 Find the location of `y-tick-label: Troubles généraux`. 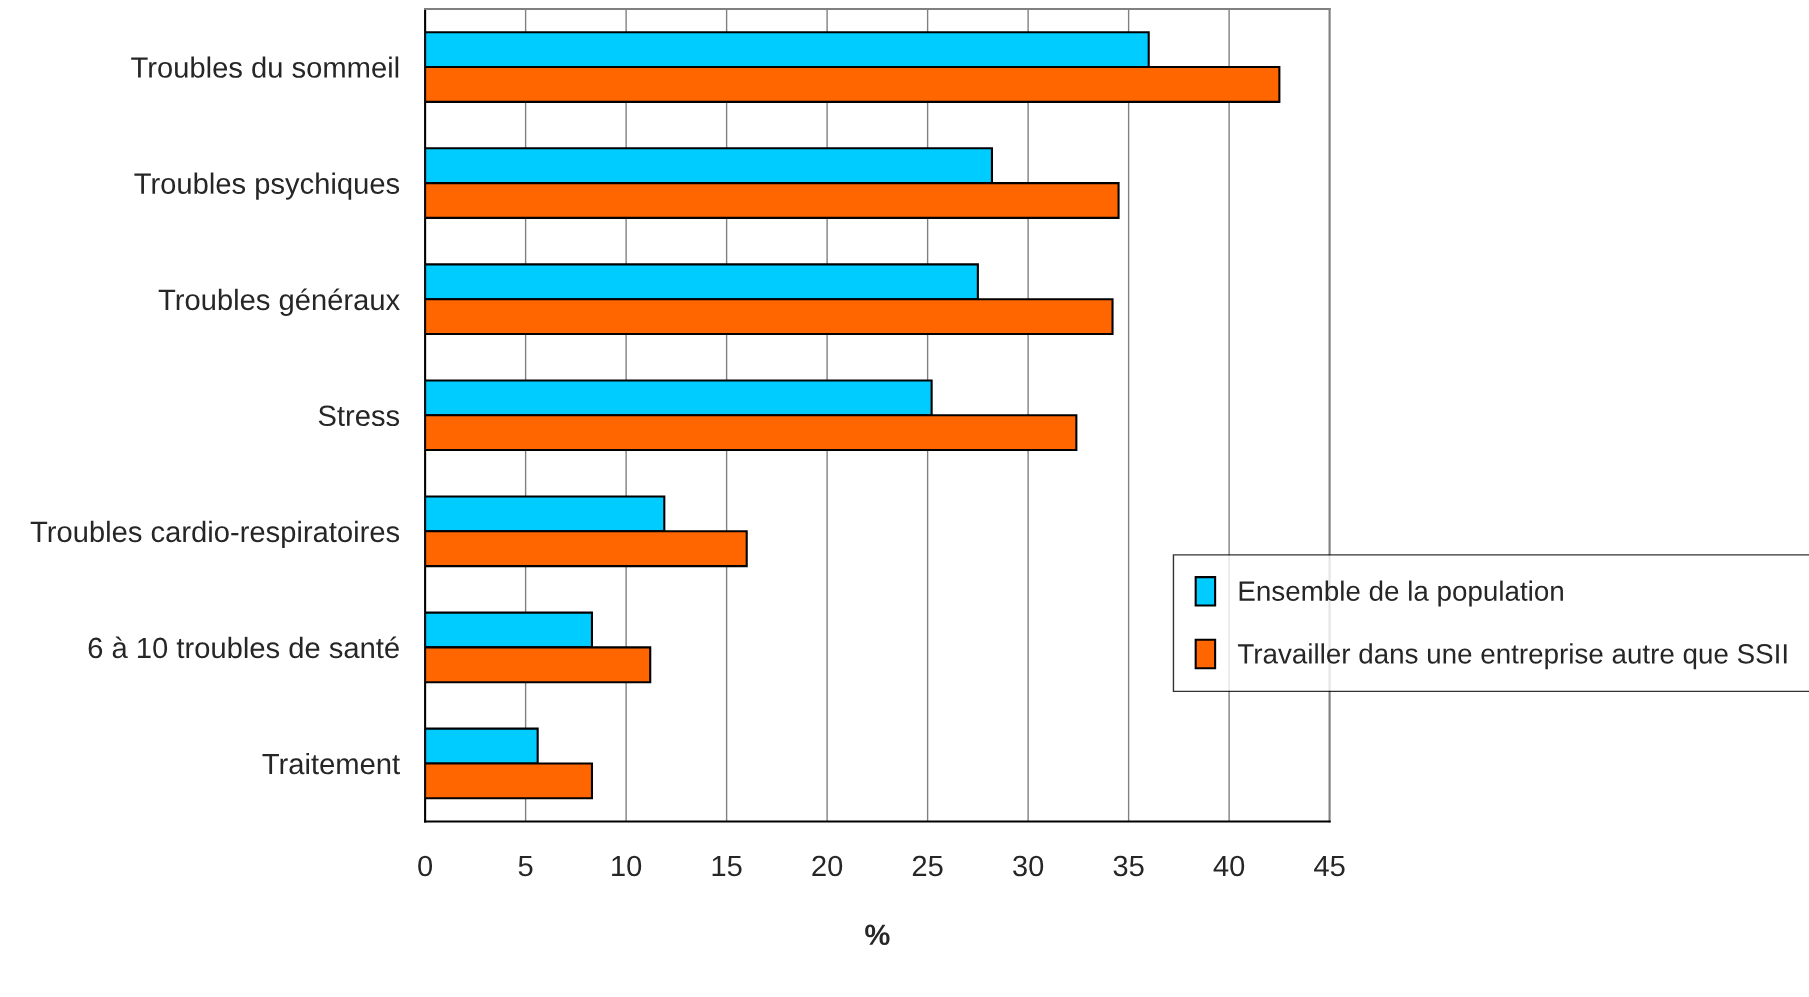

y-tick-label: Troubles généraux is located at coordinates (279, 302).